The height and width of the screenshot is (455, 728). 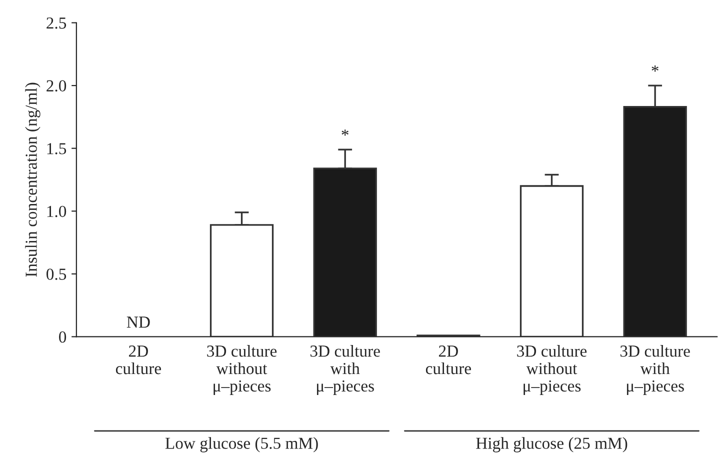 I want to click on text: High glucose (25 mM), so click(x=552, y=444).